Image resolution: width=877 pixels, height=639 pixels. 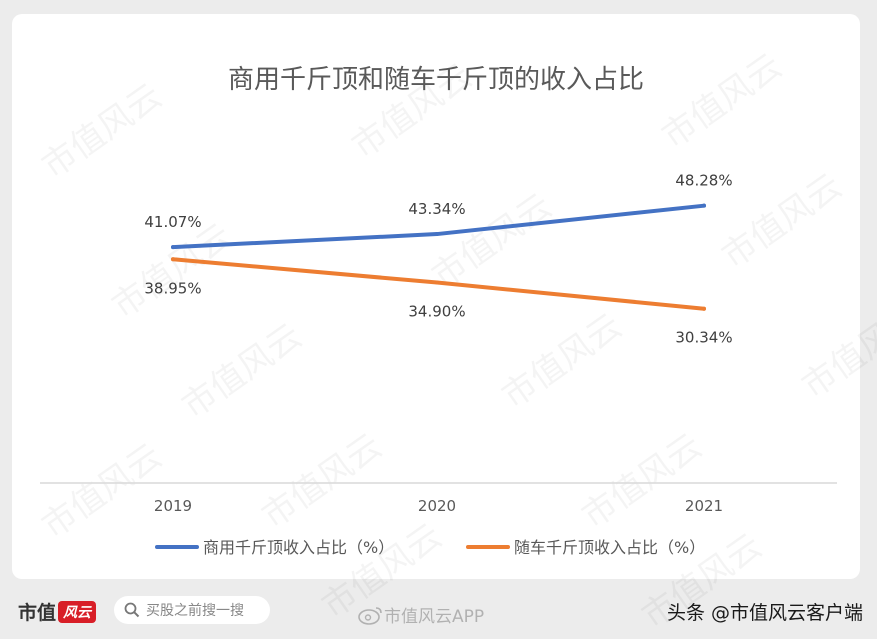 What do you see at coordinates (173, 506) in the screenshot?
I see `x-tick-label: 2019` at bounding box center [173, 506].